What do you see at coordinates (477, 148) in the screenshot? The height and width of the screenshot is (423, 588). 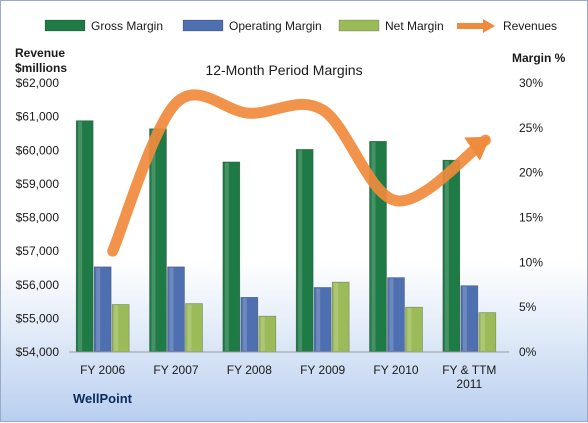 I see `revenue-arrowhead` at bounding box center [477, 148].